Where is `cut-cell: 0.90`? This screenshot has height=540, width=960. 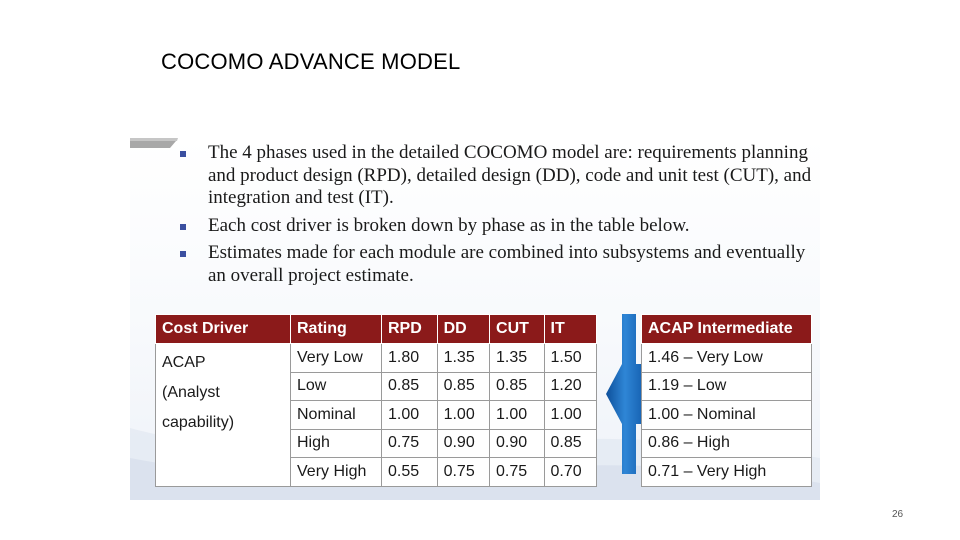
cut-cell: 0.90 is located at coordinates (517, 443).